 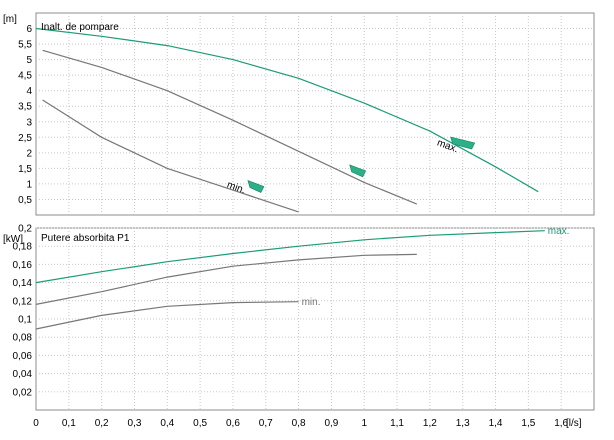 I want to click on y-tick-label: 0,2, so click(x=25, y=229).